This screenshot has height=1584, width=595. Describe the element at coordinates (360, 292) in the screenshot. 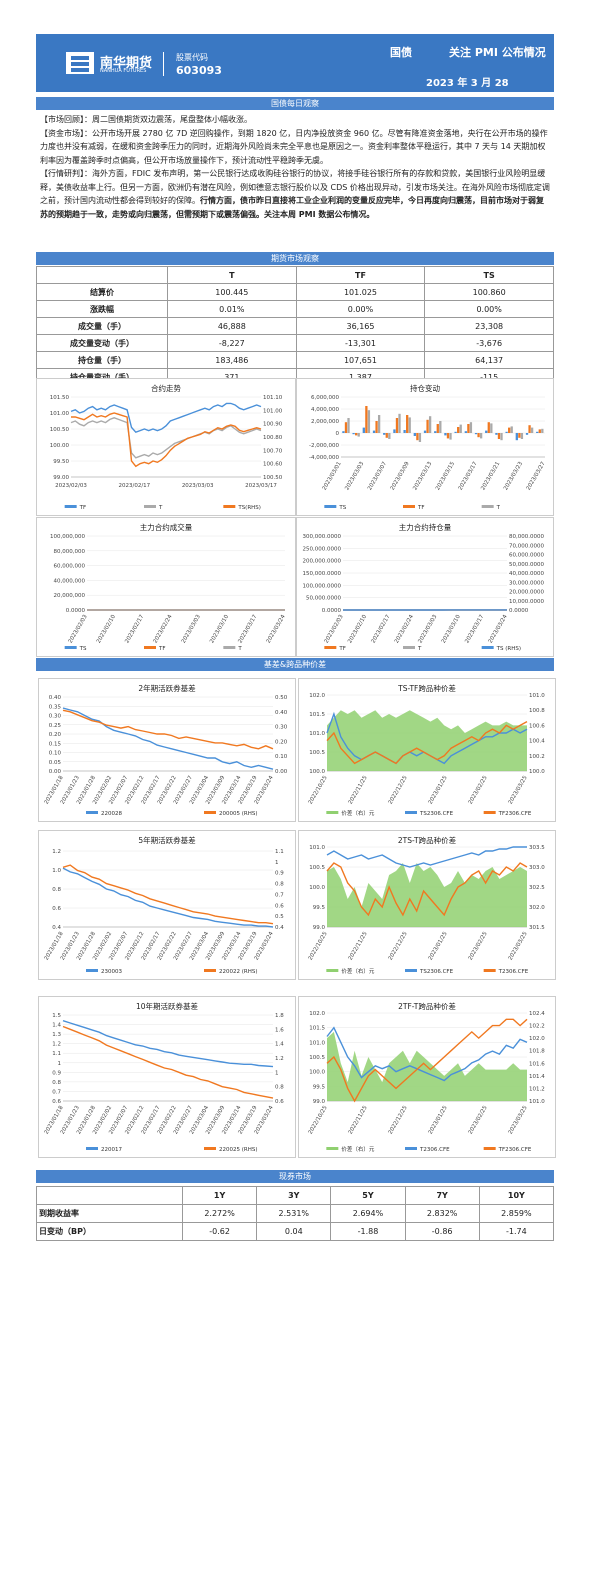

I see `table-cell: 101.025` at that location.